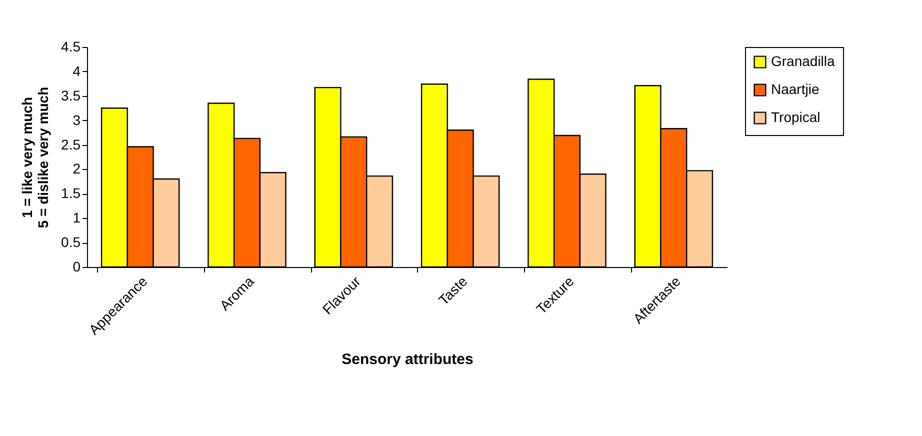 This screenshot has height=436, width=922. Describe the element at coordinates (795, 117) in the screenshot. I see `legend-label: Tropical` at that location.